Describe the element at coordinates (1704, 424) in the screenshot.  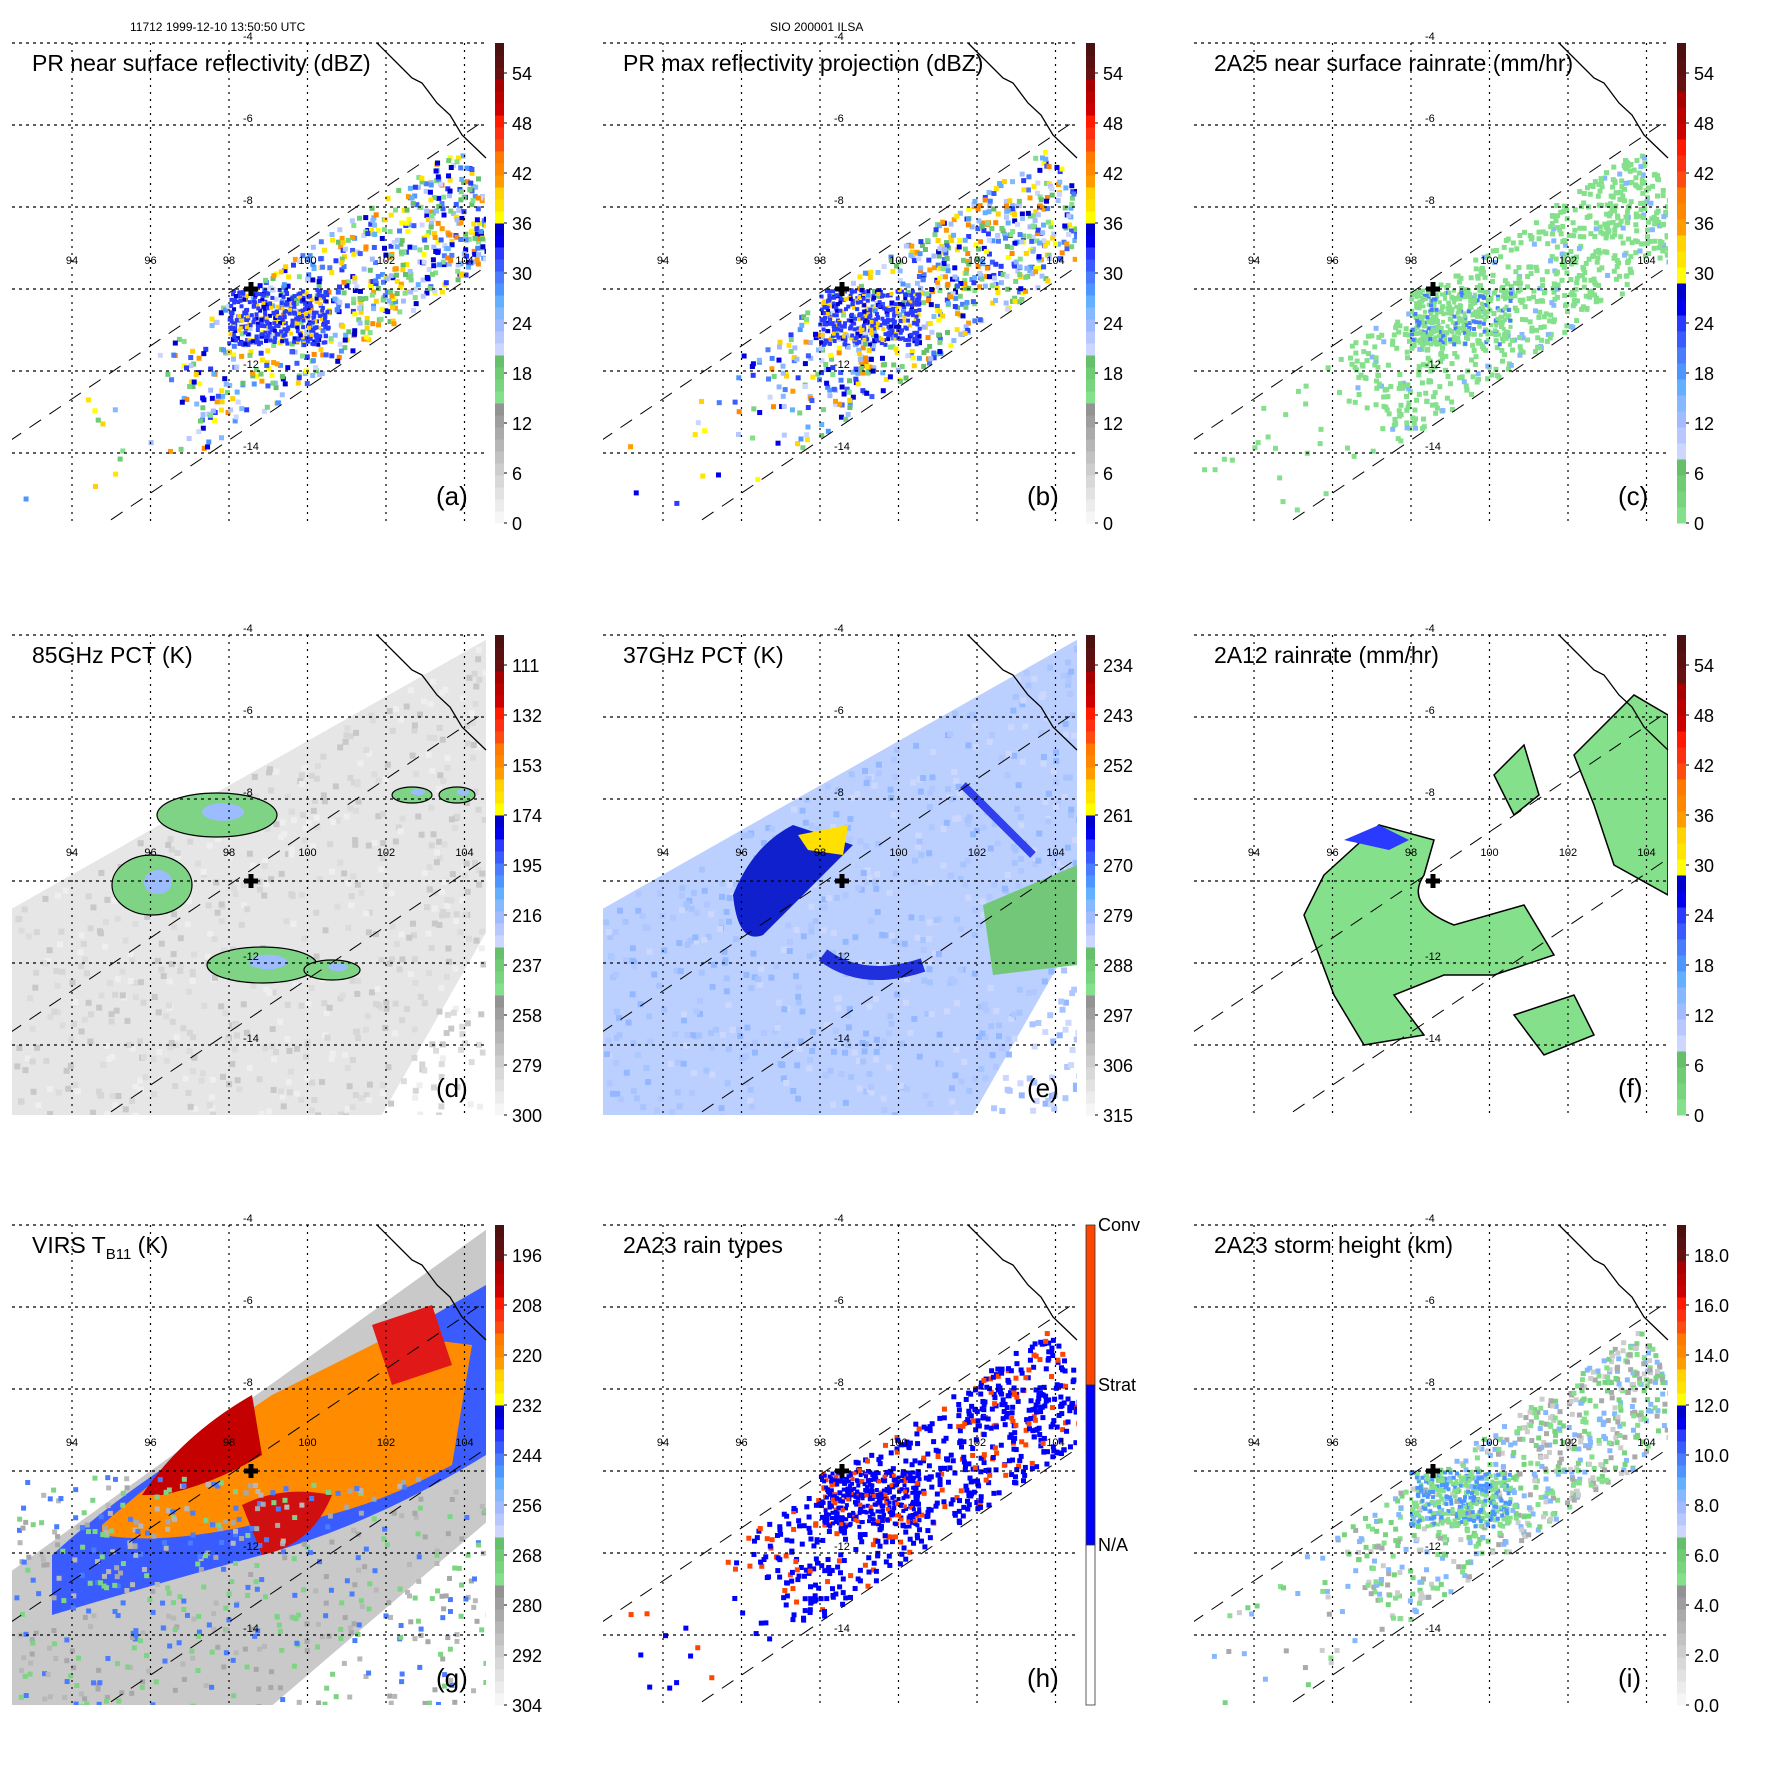
I see `colorbar-tick-label: 12` at that location.